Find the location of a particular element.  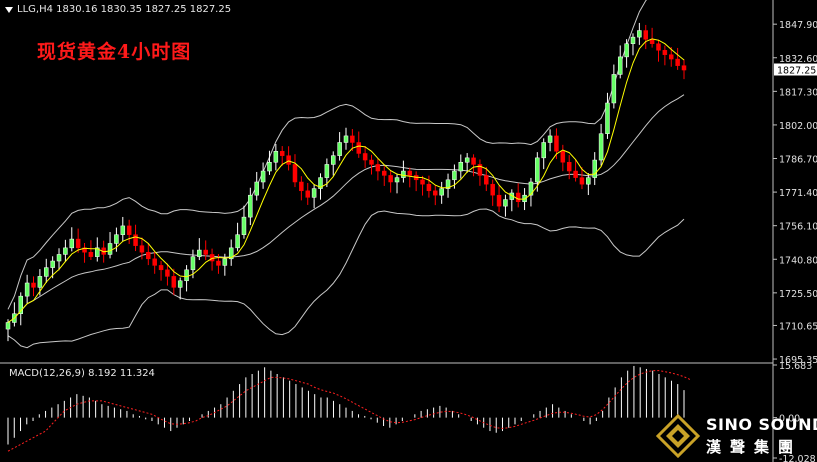

price-tick-label: 1695.35 is located at coordinates (798, 360).